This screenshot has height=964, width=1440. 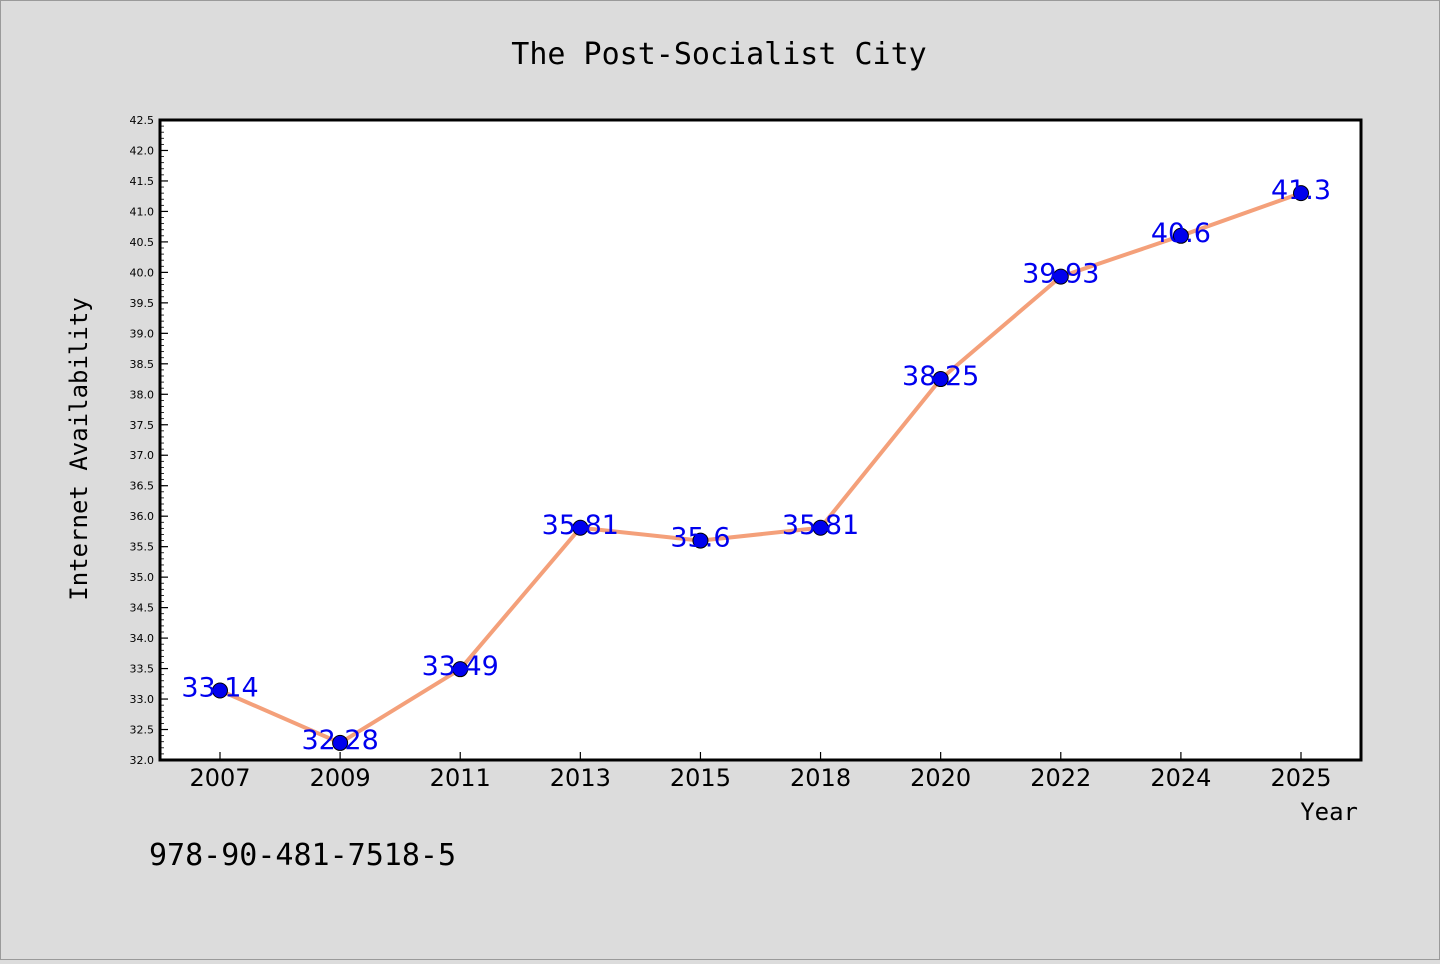 I want to click on y-tick-label: 34.0, so click(x=142, y=638).